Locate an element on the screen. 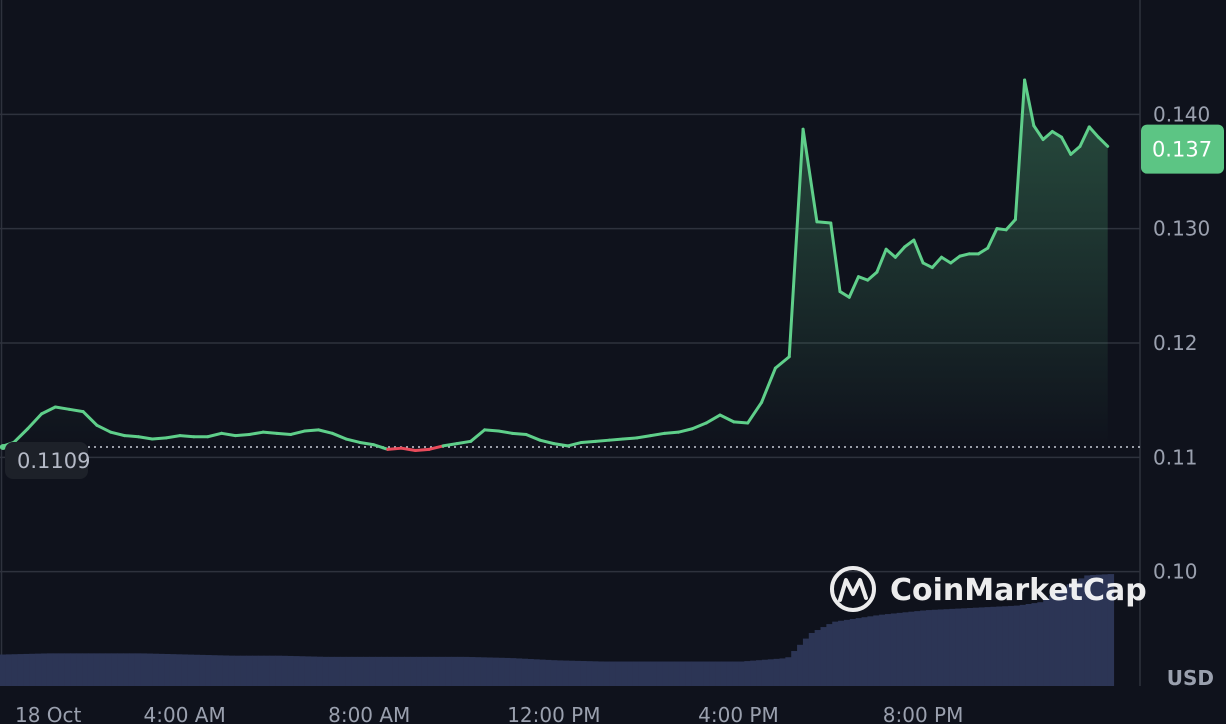  x-tick-label: 12:00 PM is located at coordinates (553, 713).